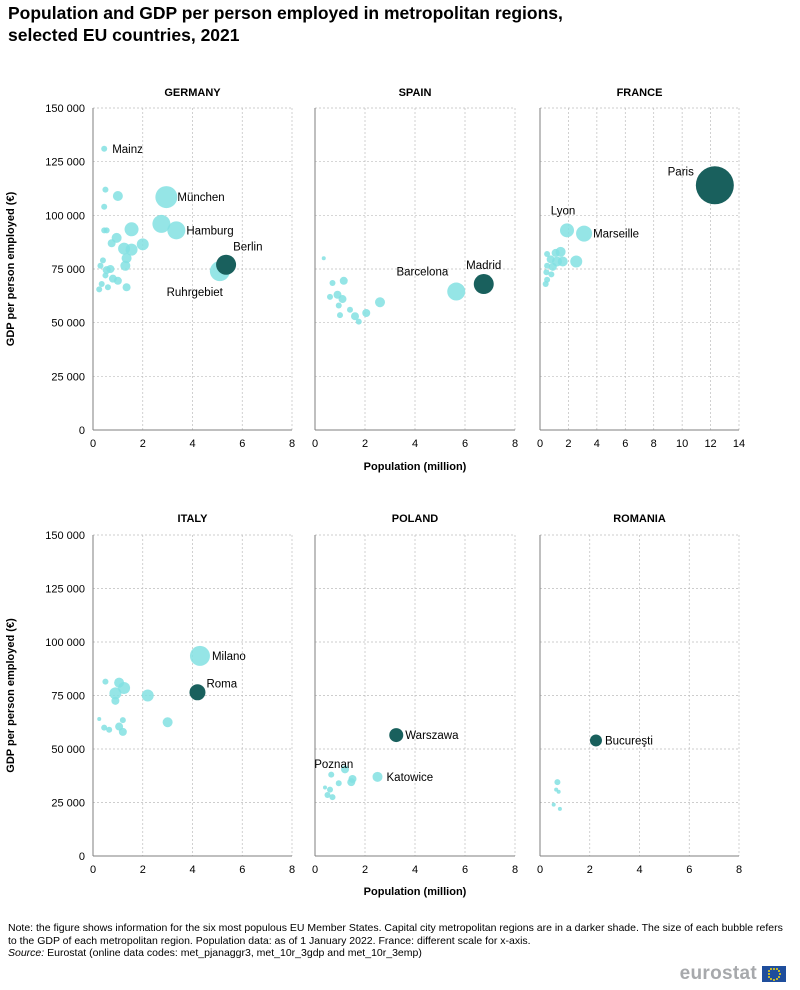  I want to click on bubble-label: Bucureşti, so click(629, 741).